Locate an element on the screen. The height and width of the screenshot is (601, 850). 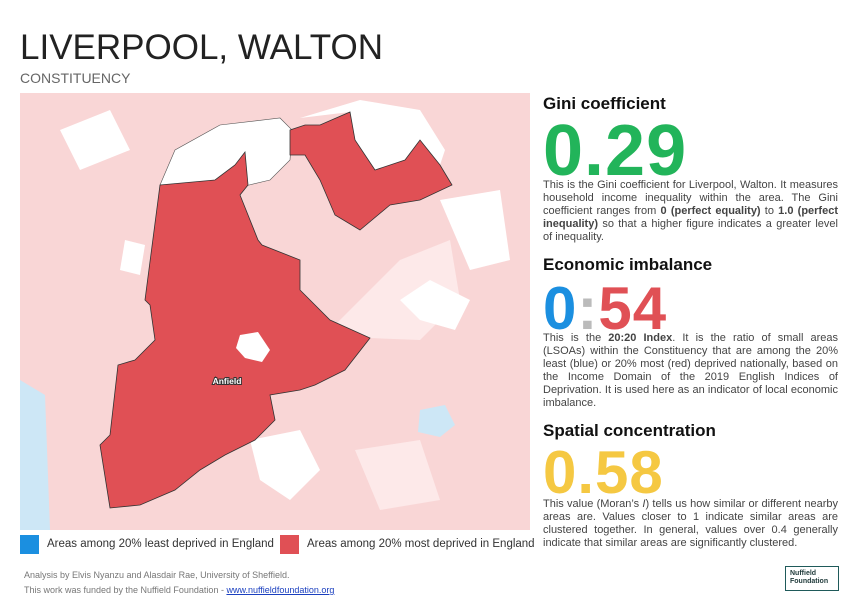
panel-value: 0.58 is located at coordinates (603, 472).